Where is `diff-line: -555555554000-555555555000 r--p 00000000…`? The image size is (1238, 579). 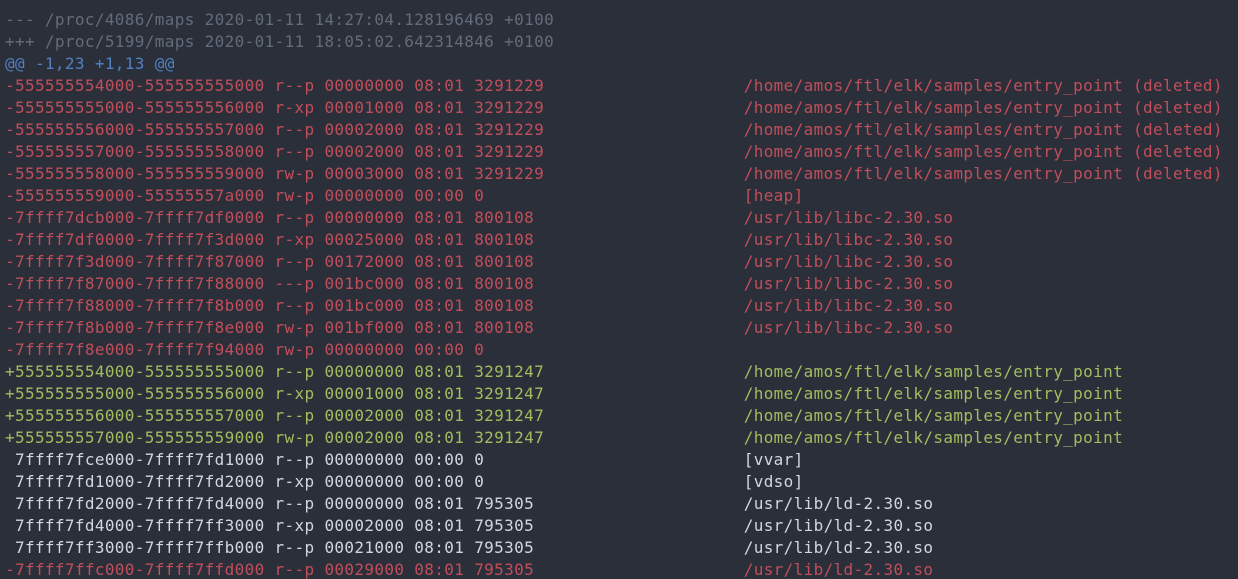 diff-line: -555555554000-555555555000 r--p 00000000… is located at coordinates (614, 85).